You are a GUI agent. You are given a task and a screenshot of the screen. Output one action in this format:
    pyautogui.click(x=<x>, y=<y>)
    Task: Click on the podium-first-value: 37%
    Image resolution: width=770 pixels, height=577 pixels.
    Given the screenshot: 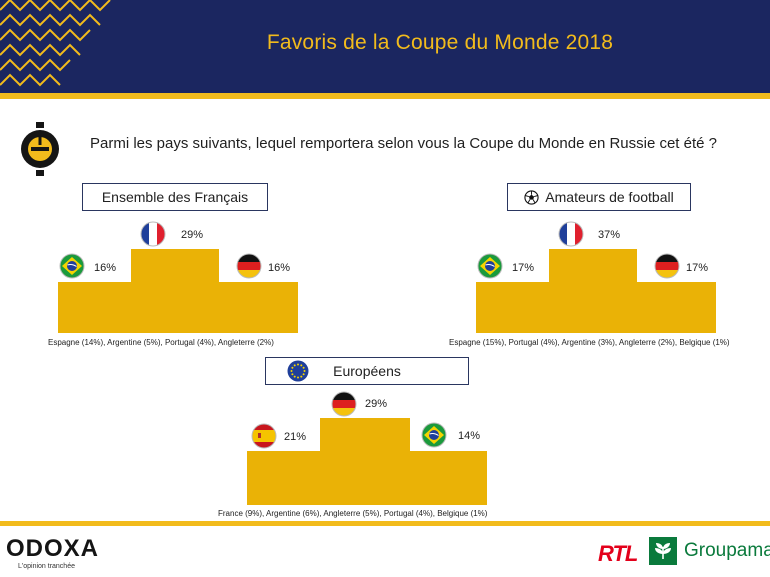 What is the action you would take?
    pyautogui.click(x=609, y=235)
    